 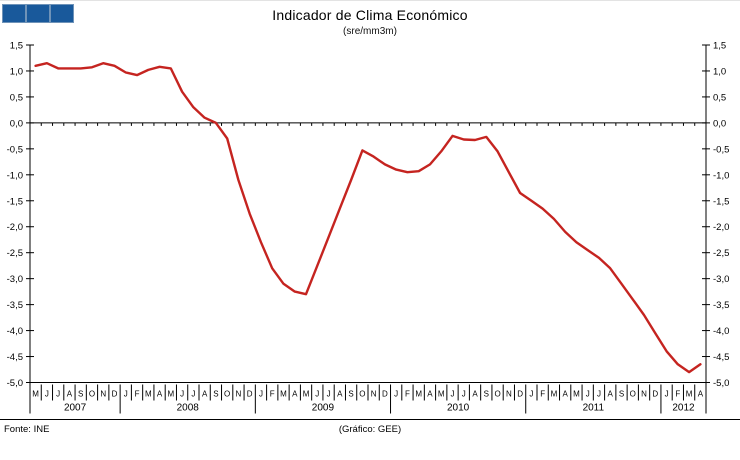 I want to click on svg-text: 2012, so click(x=683, y=408).